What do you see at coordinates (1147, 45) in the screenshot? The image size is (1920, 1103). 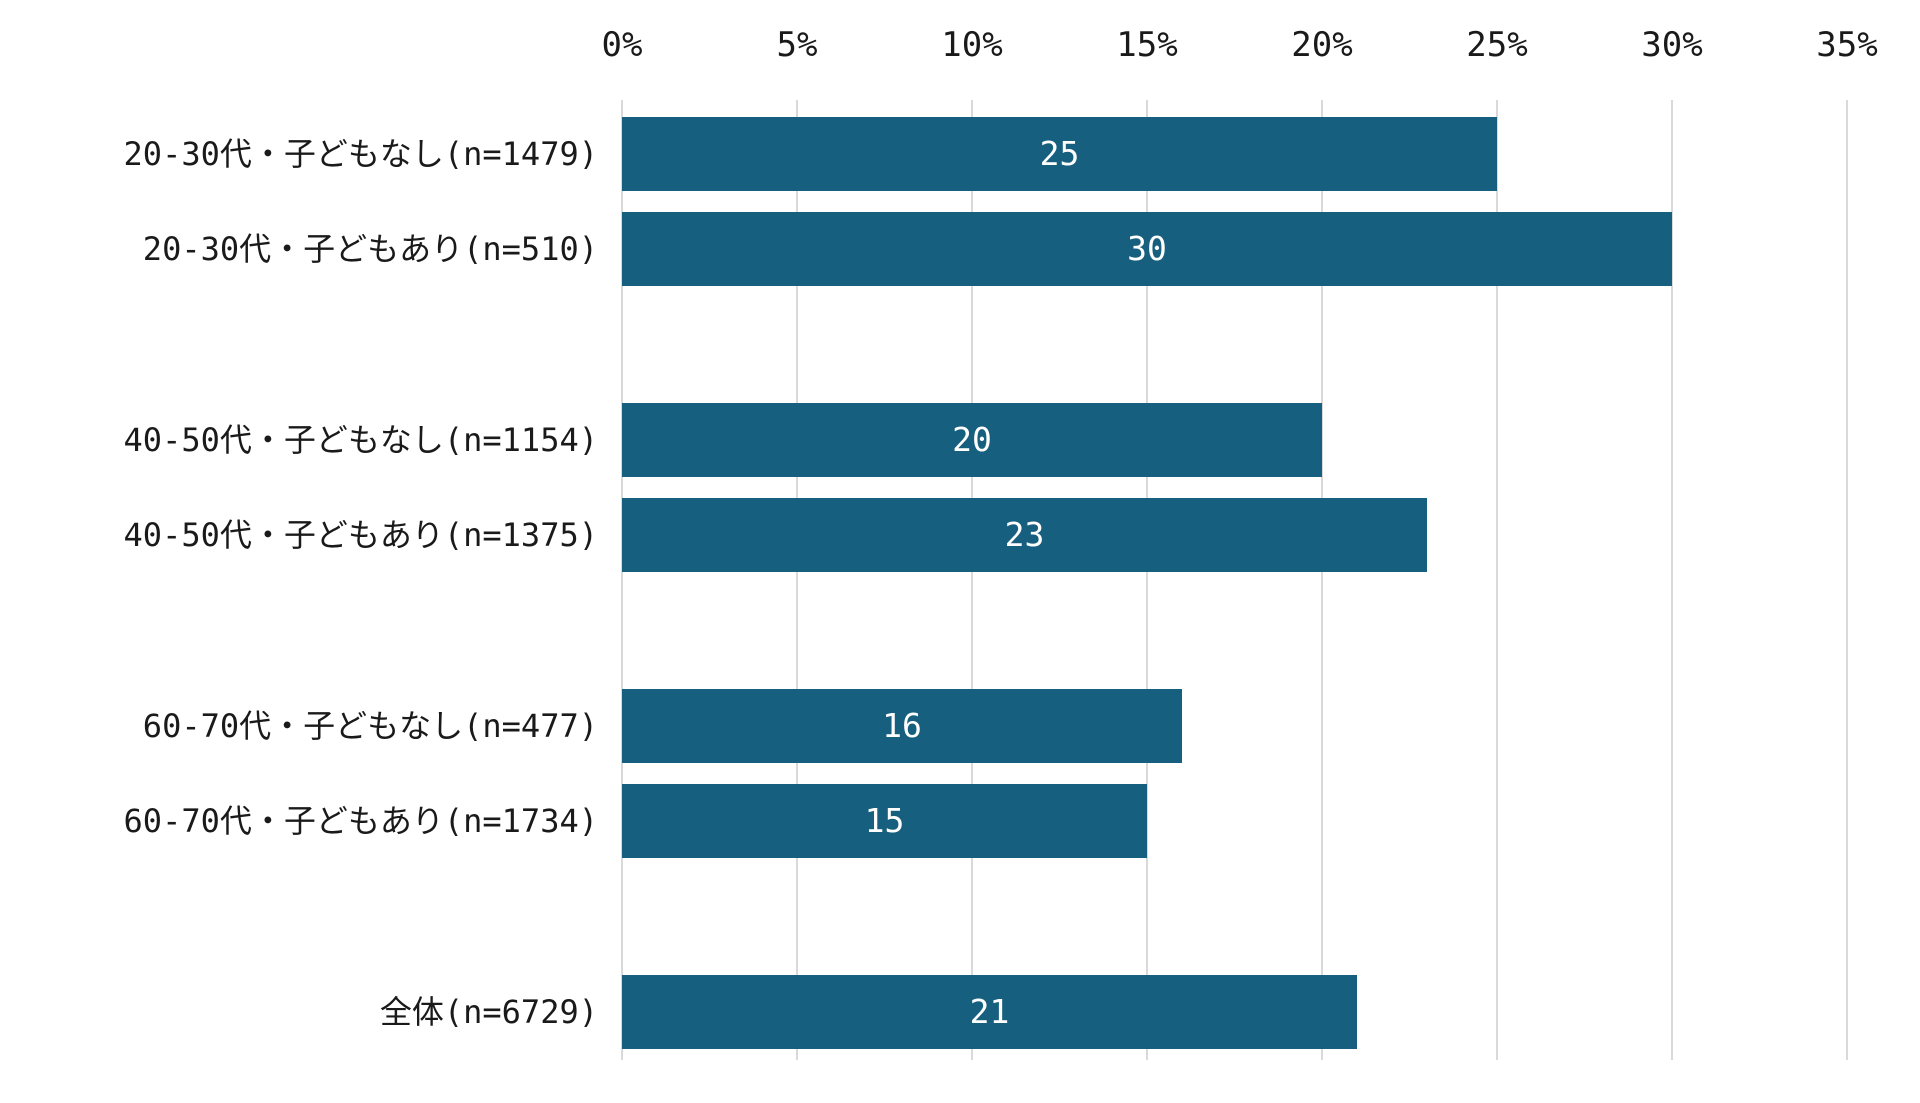 I see `x-axis-tick-label: 15%` at bounding box center [1147, 45].